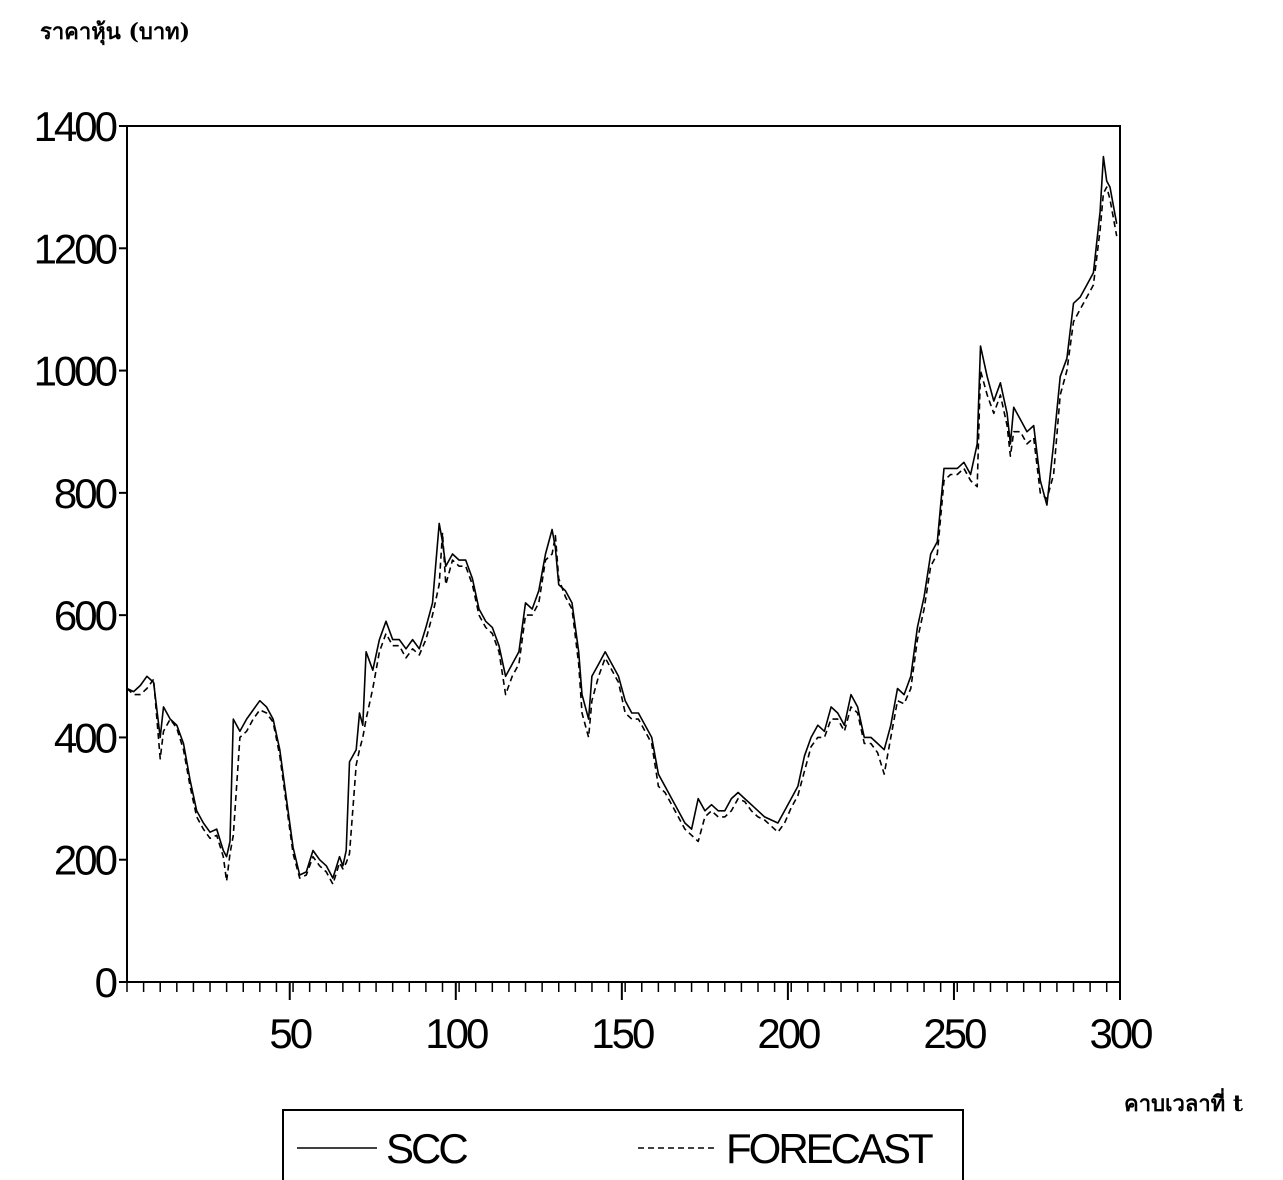 This screenshot has height=1180, width=1283. I want to click on legend-scc-label: SCC, so click(426, 1148).